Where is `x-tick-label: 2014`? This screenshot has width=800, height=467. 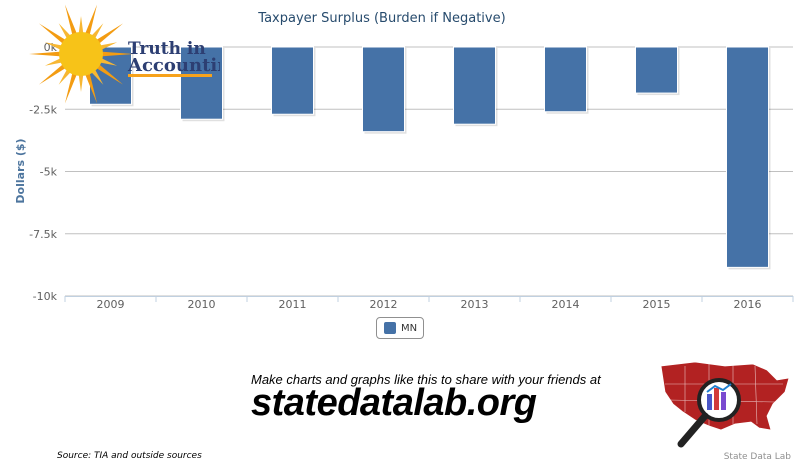 x-tick-label: 2014 is located at coordinates (566, 304).